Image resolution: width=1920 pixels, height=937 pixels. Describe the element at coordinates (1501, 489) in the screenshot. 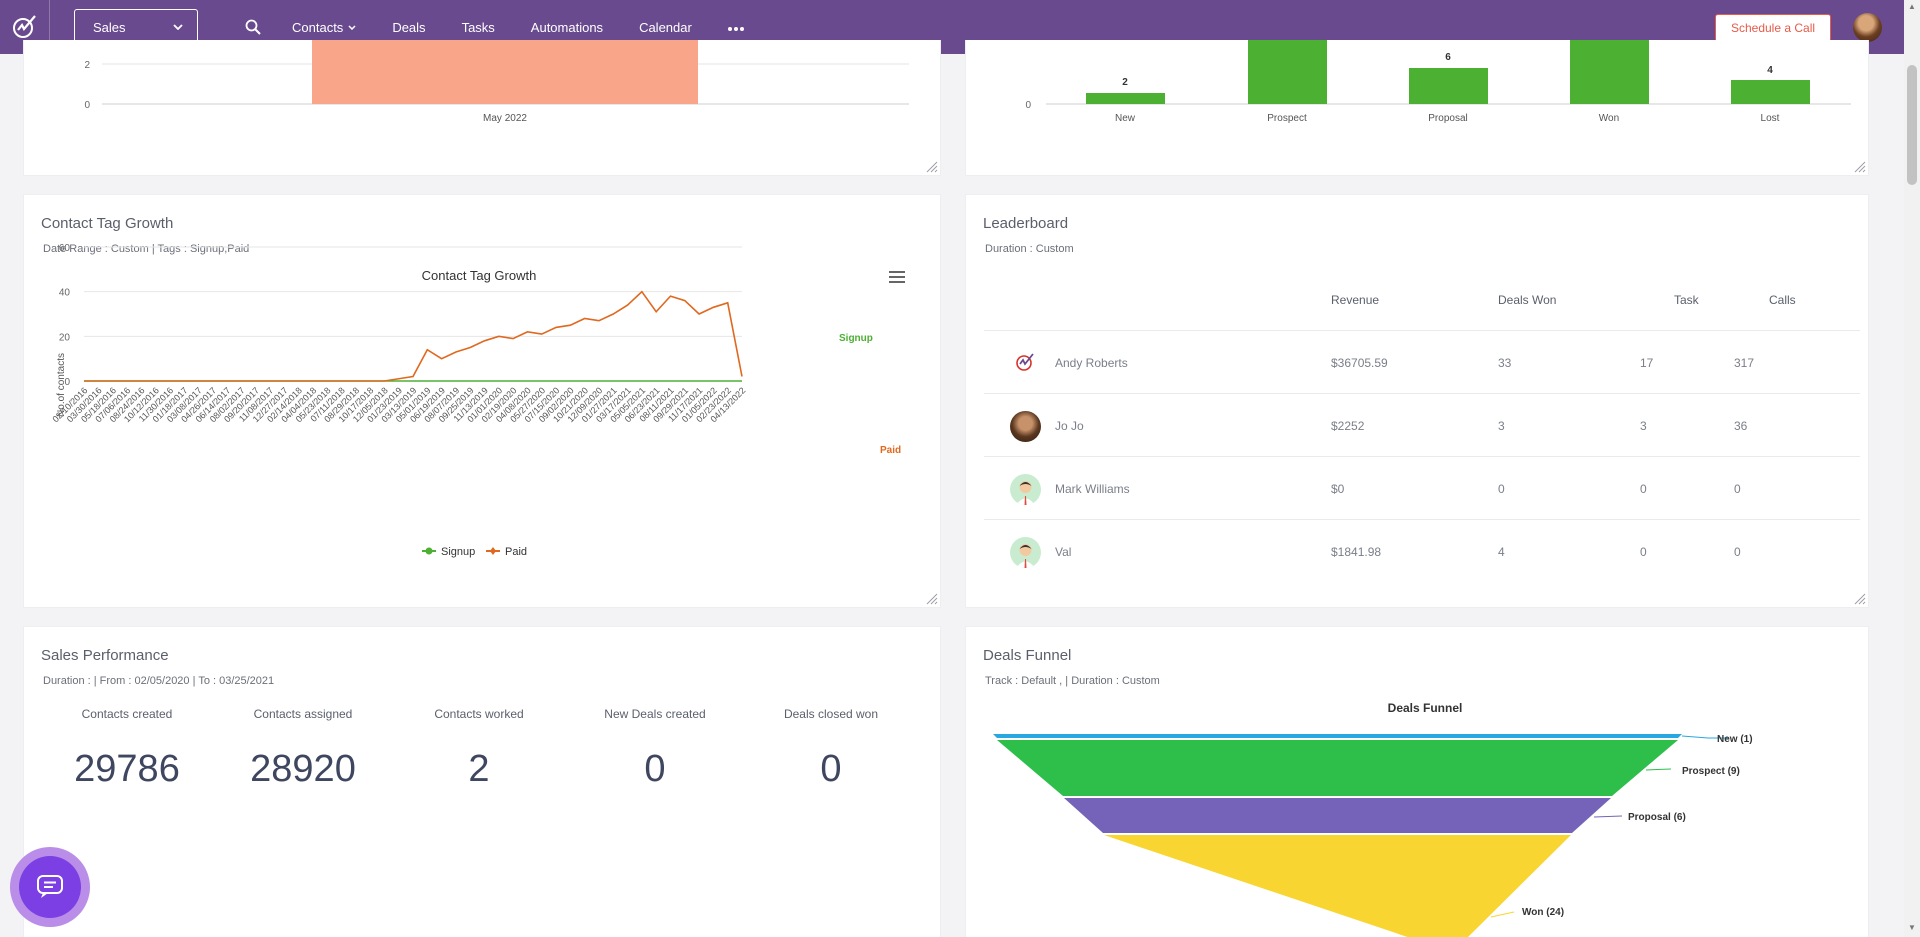

I see `deals-won-cell: 0` at that location.